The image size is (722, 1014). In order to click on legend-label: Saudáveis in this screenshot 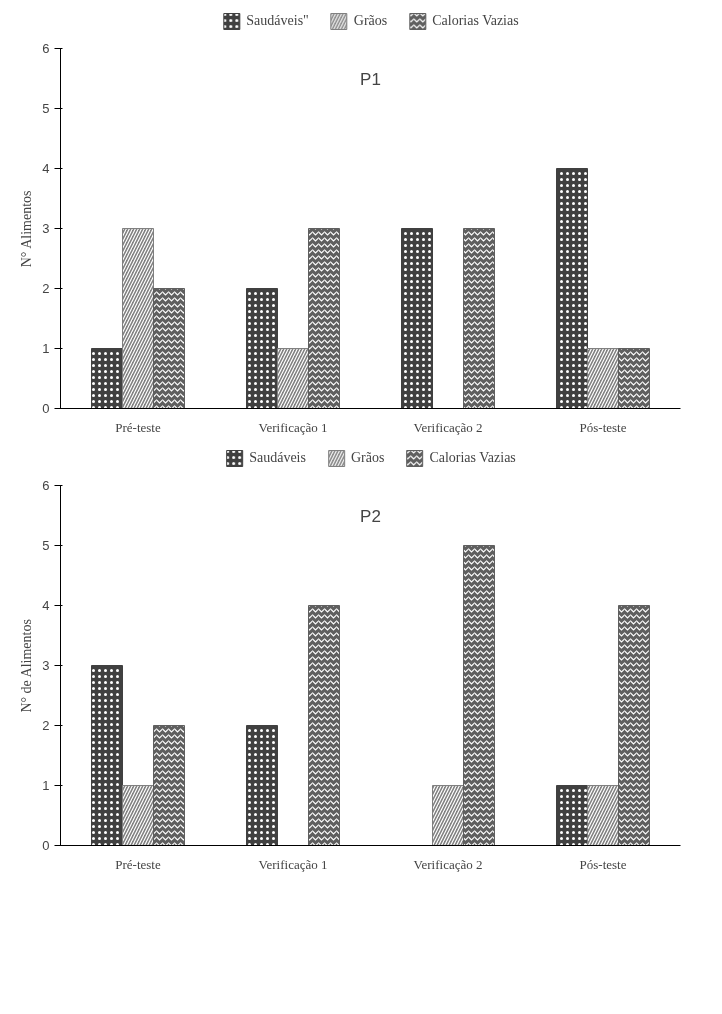, I will do `click(277, 458)`.